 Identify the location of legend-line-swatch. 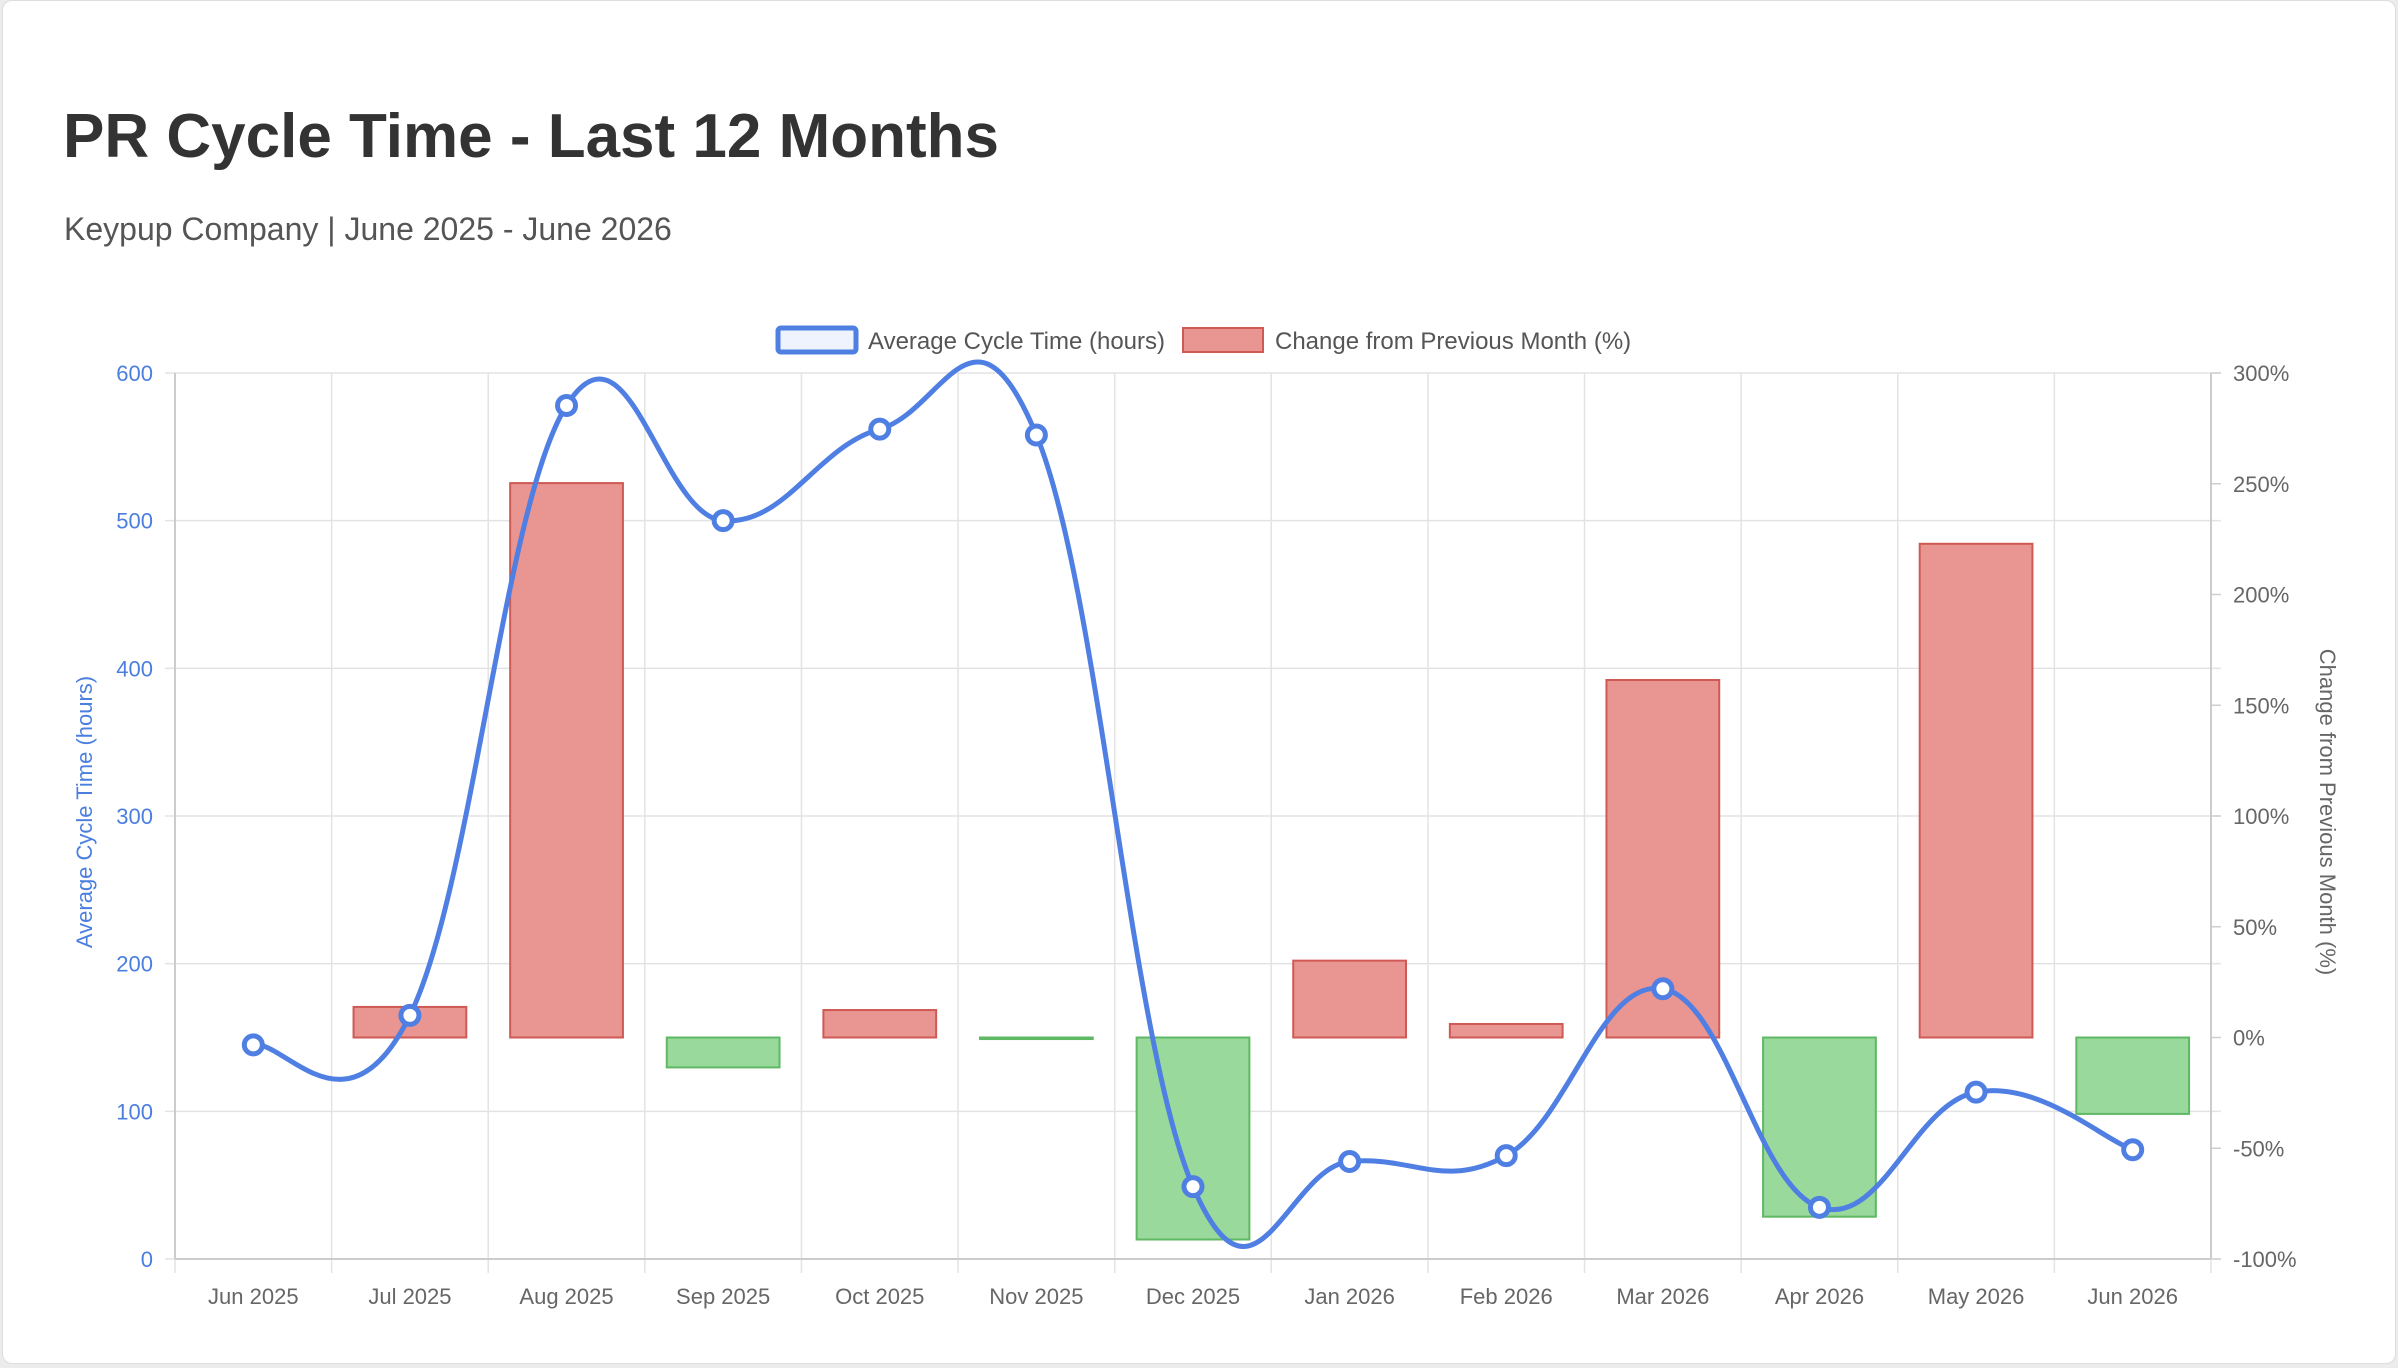
(817, 340).